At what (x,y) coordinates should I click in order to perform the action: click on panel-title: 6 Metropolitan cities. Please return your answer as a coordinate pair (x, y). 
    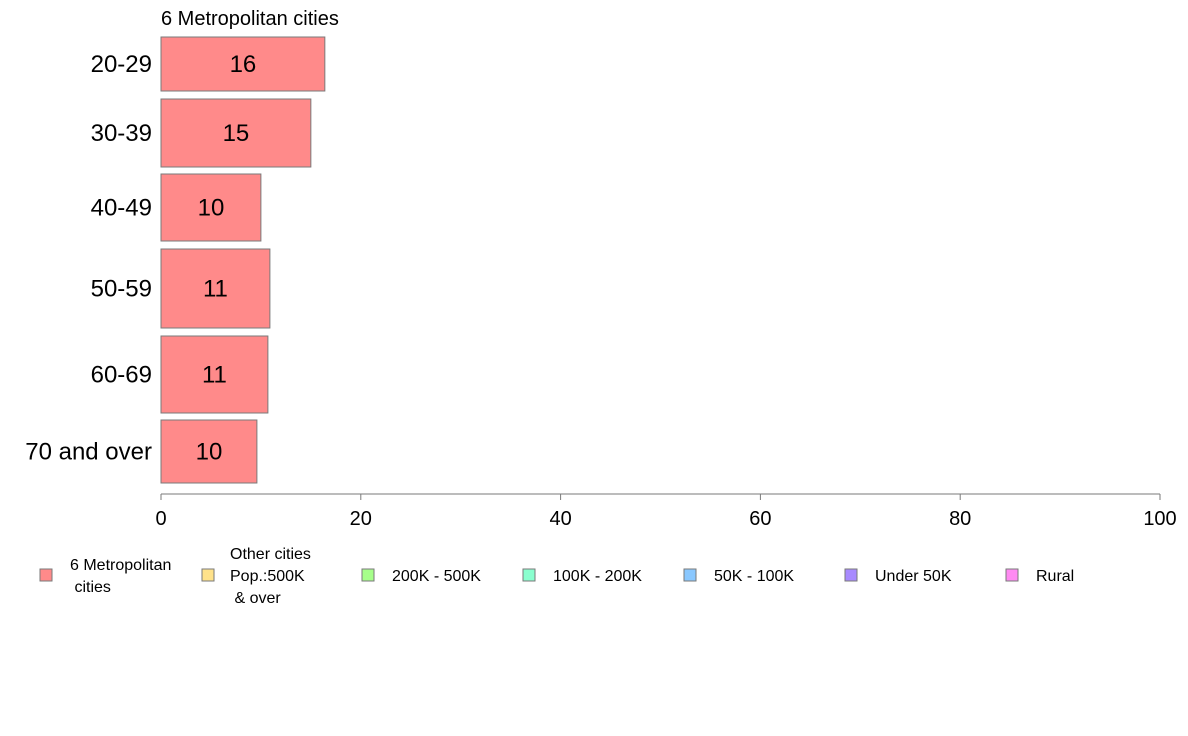
    Looking at the image, I should click on (250, 19).